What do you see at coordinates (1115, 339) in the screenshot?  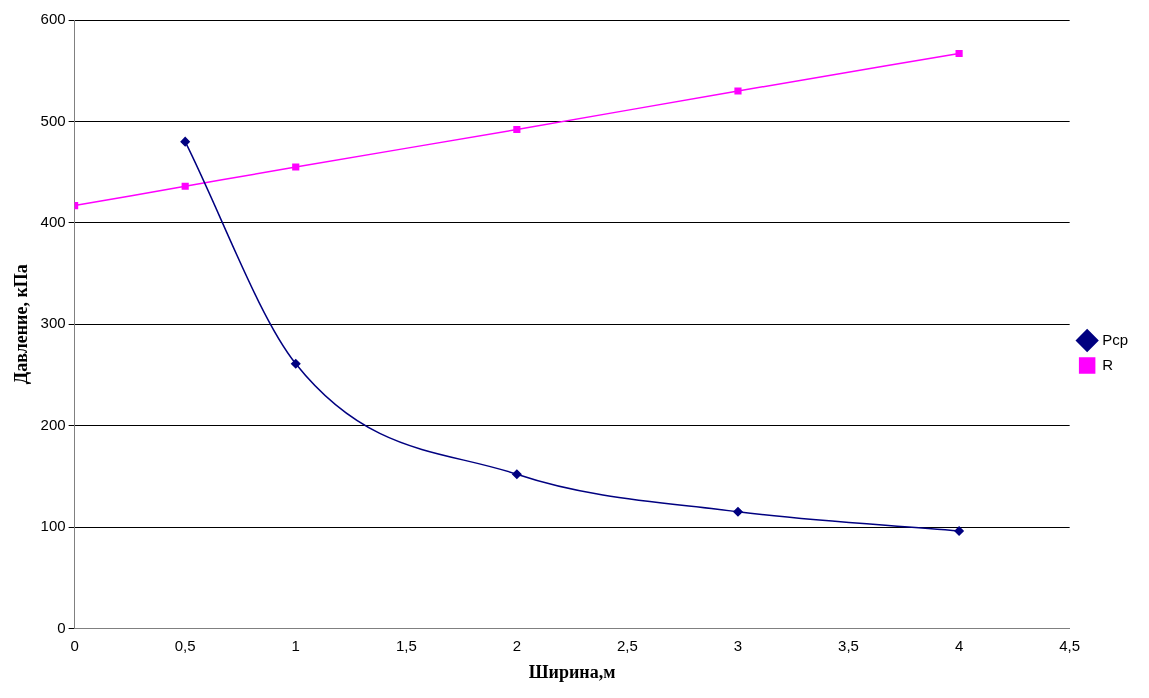 I see `legend-label: Pср` at bounding box center [1115, 339].